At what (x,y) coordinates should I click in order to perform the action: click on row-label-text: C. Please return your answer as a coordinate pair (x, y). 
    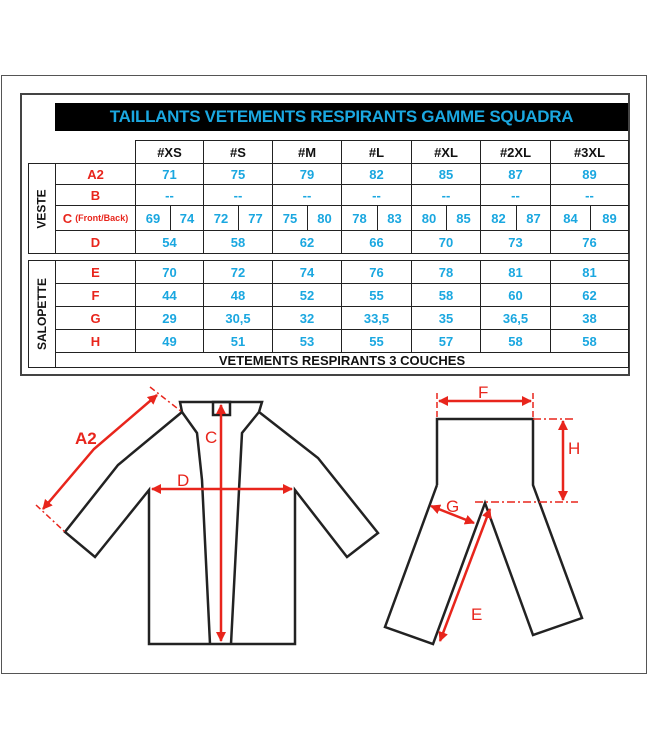
    Looking at the image, I should click on (67, 218).